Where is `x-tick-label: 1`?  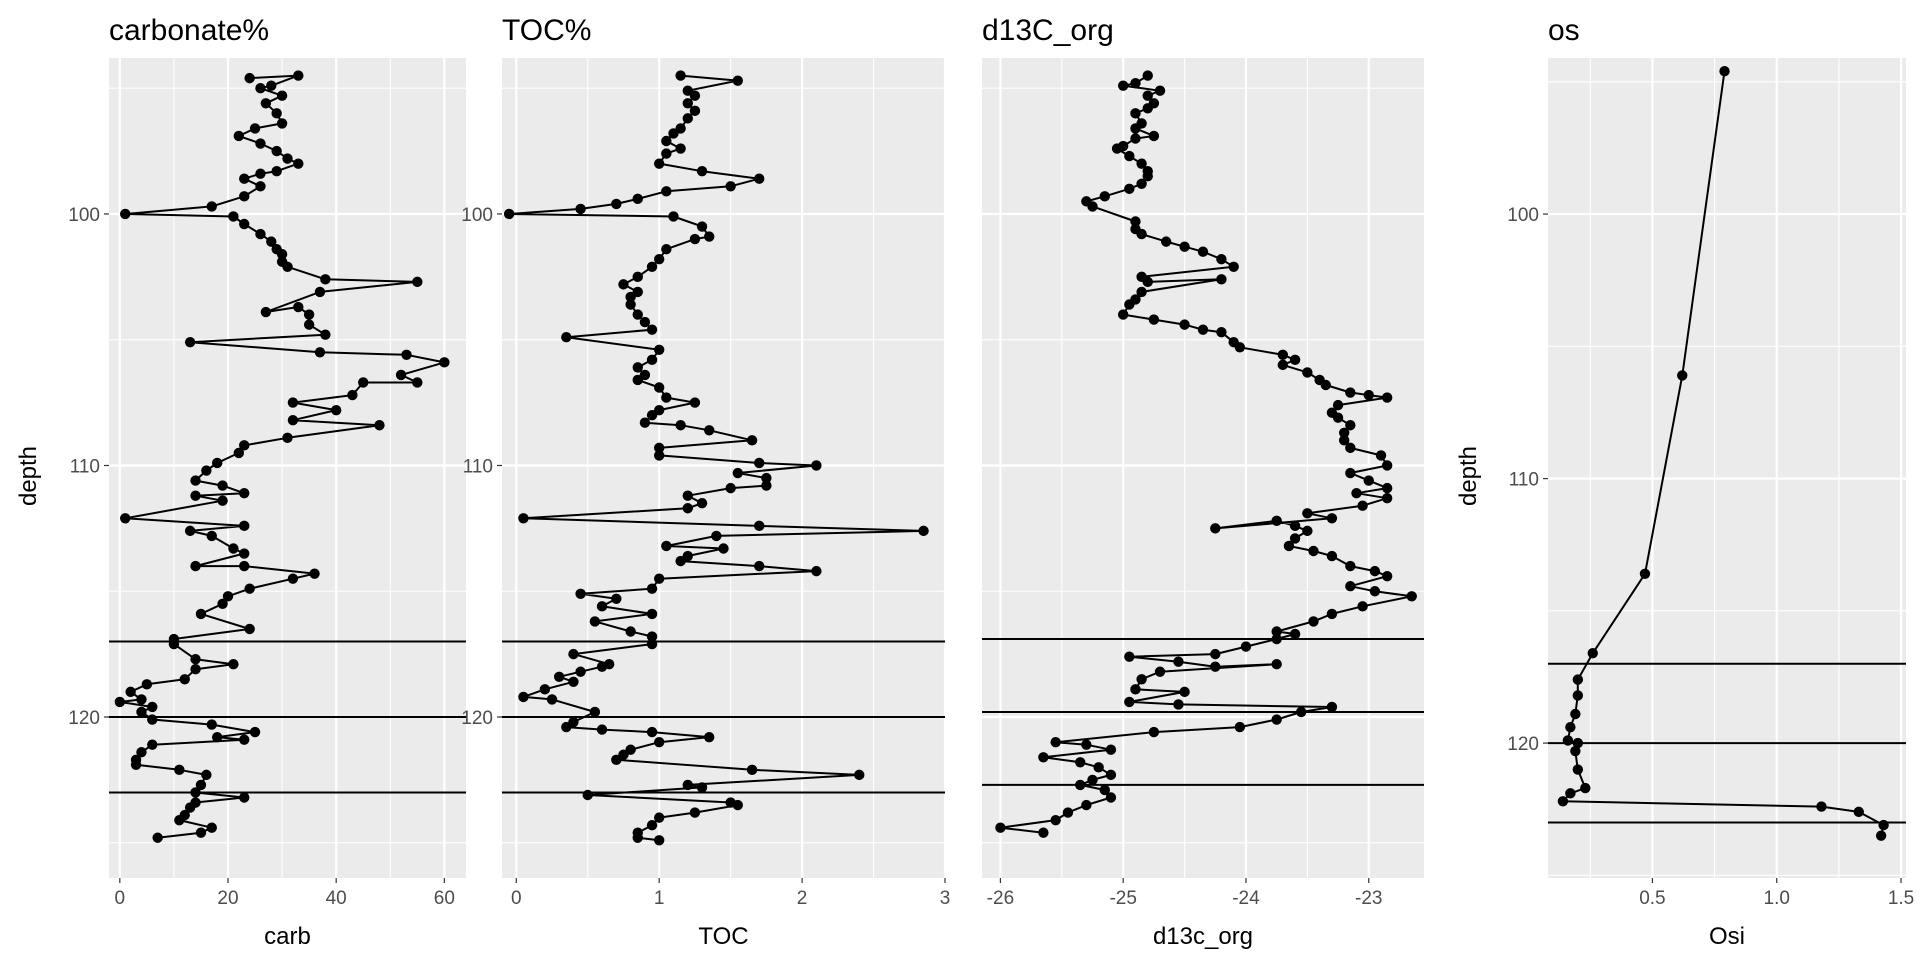 x-tick-label: 1 is located at coordinates (659, 898).